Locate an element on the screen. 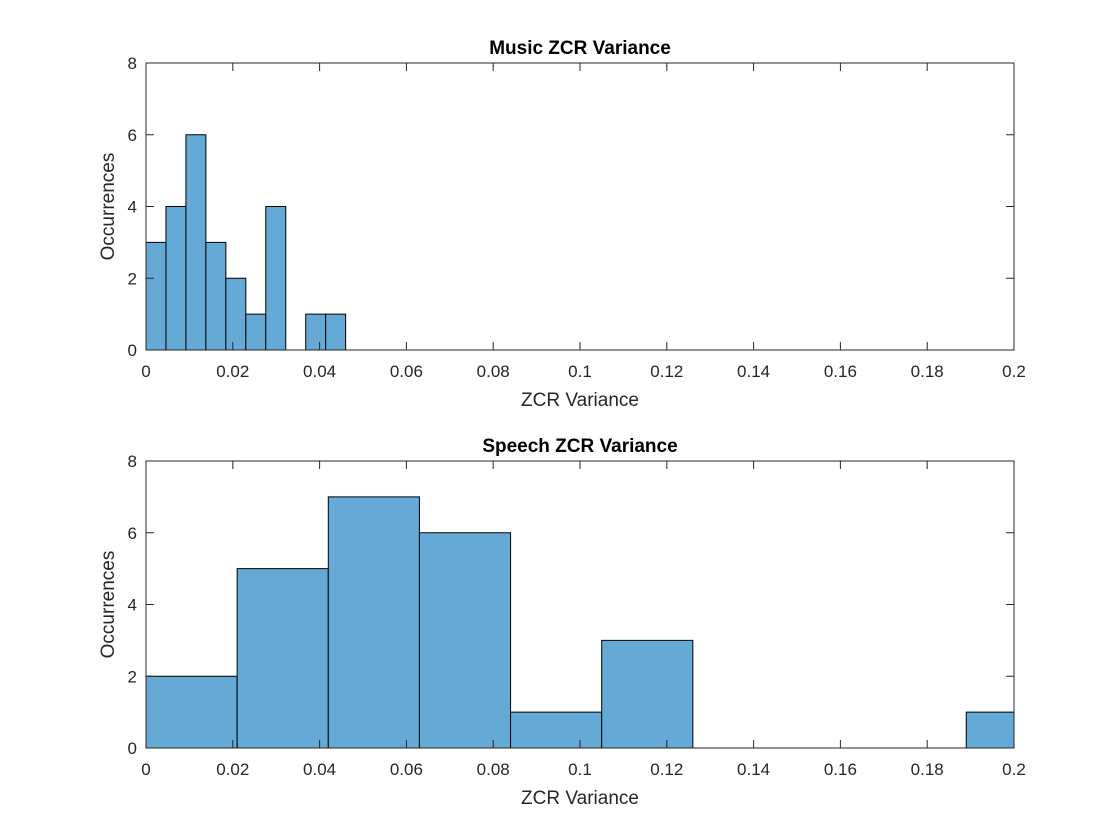  histogram-bars is located at coordinates (246, 242).